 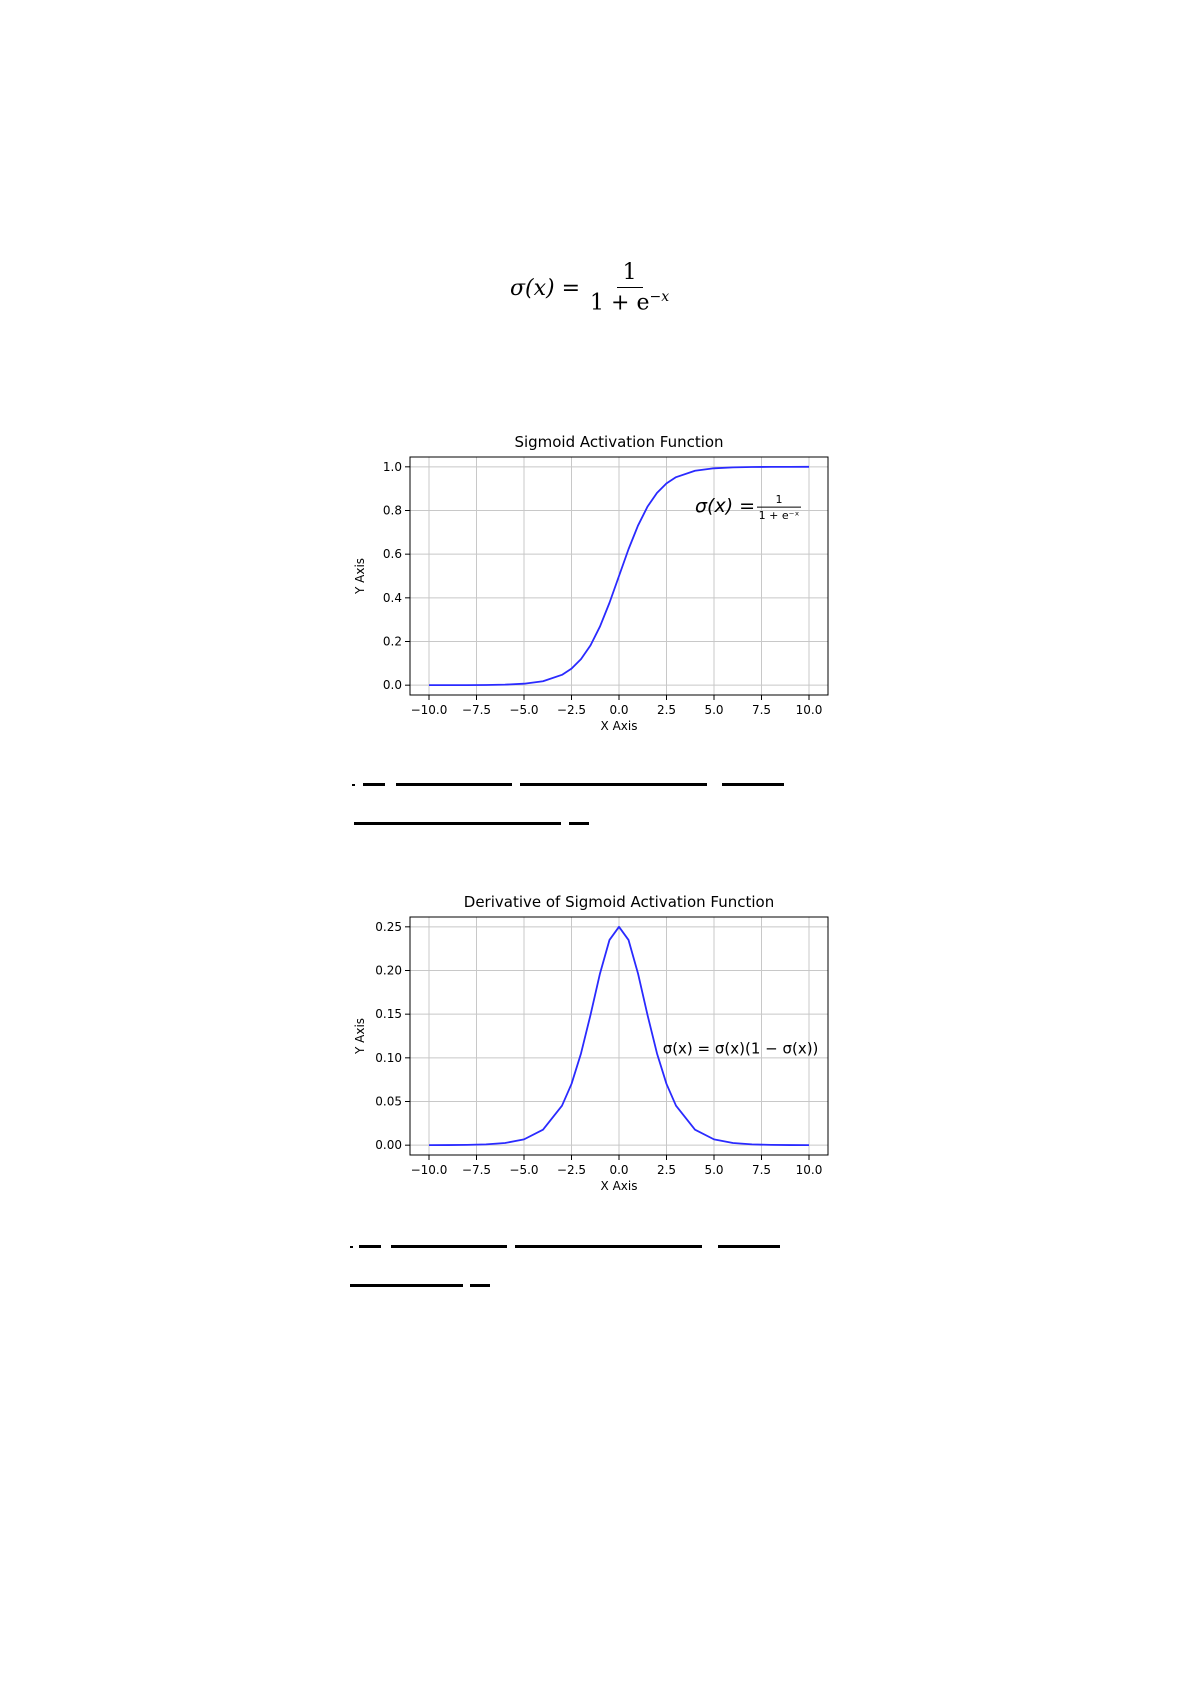 I want to click on chart-title: Sigmoid Activation Function, so click(x=618, y=442).